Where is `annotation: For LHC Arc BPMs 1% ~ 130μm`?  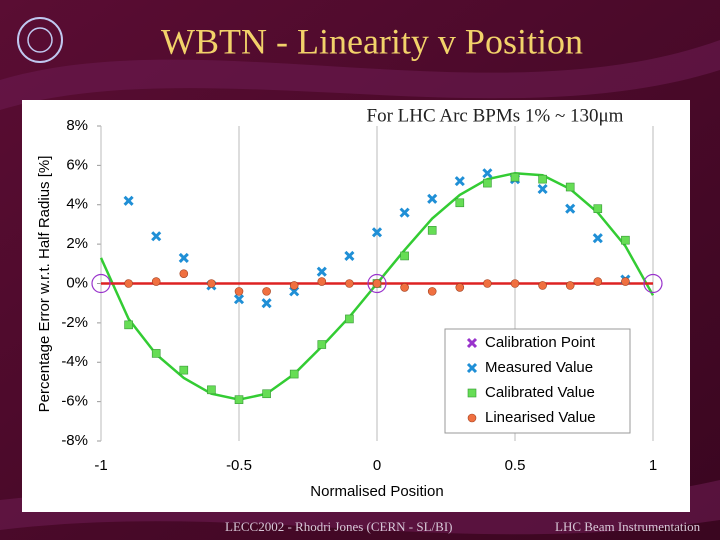 annotation: For LHC Arc BPMs 1% ~ 130μm is located at coordinates (495, 115).